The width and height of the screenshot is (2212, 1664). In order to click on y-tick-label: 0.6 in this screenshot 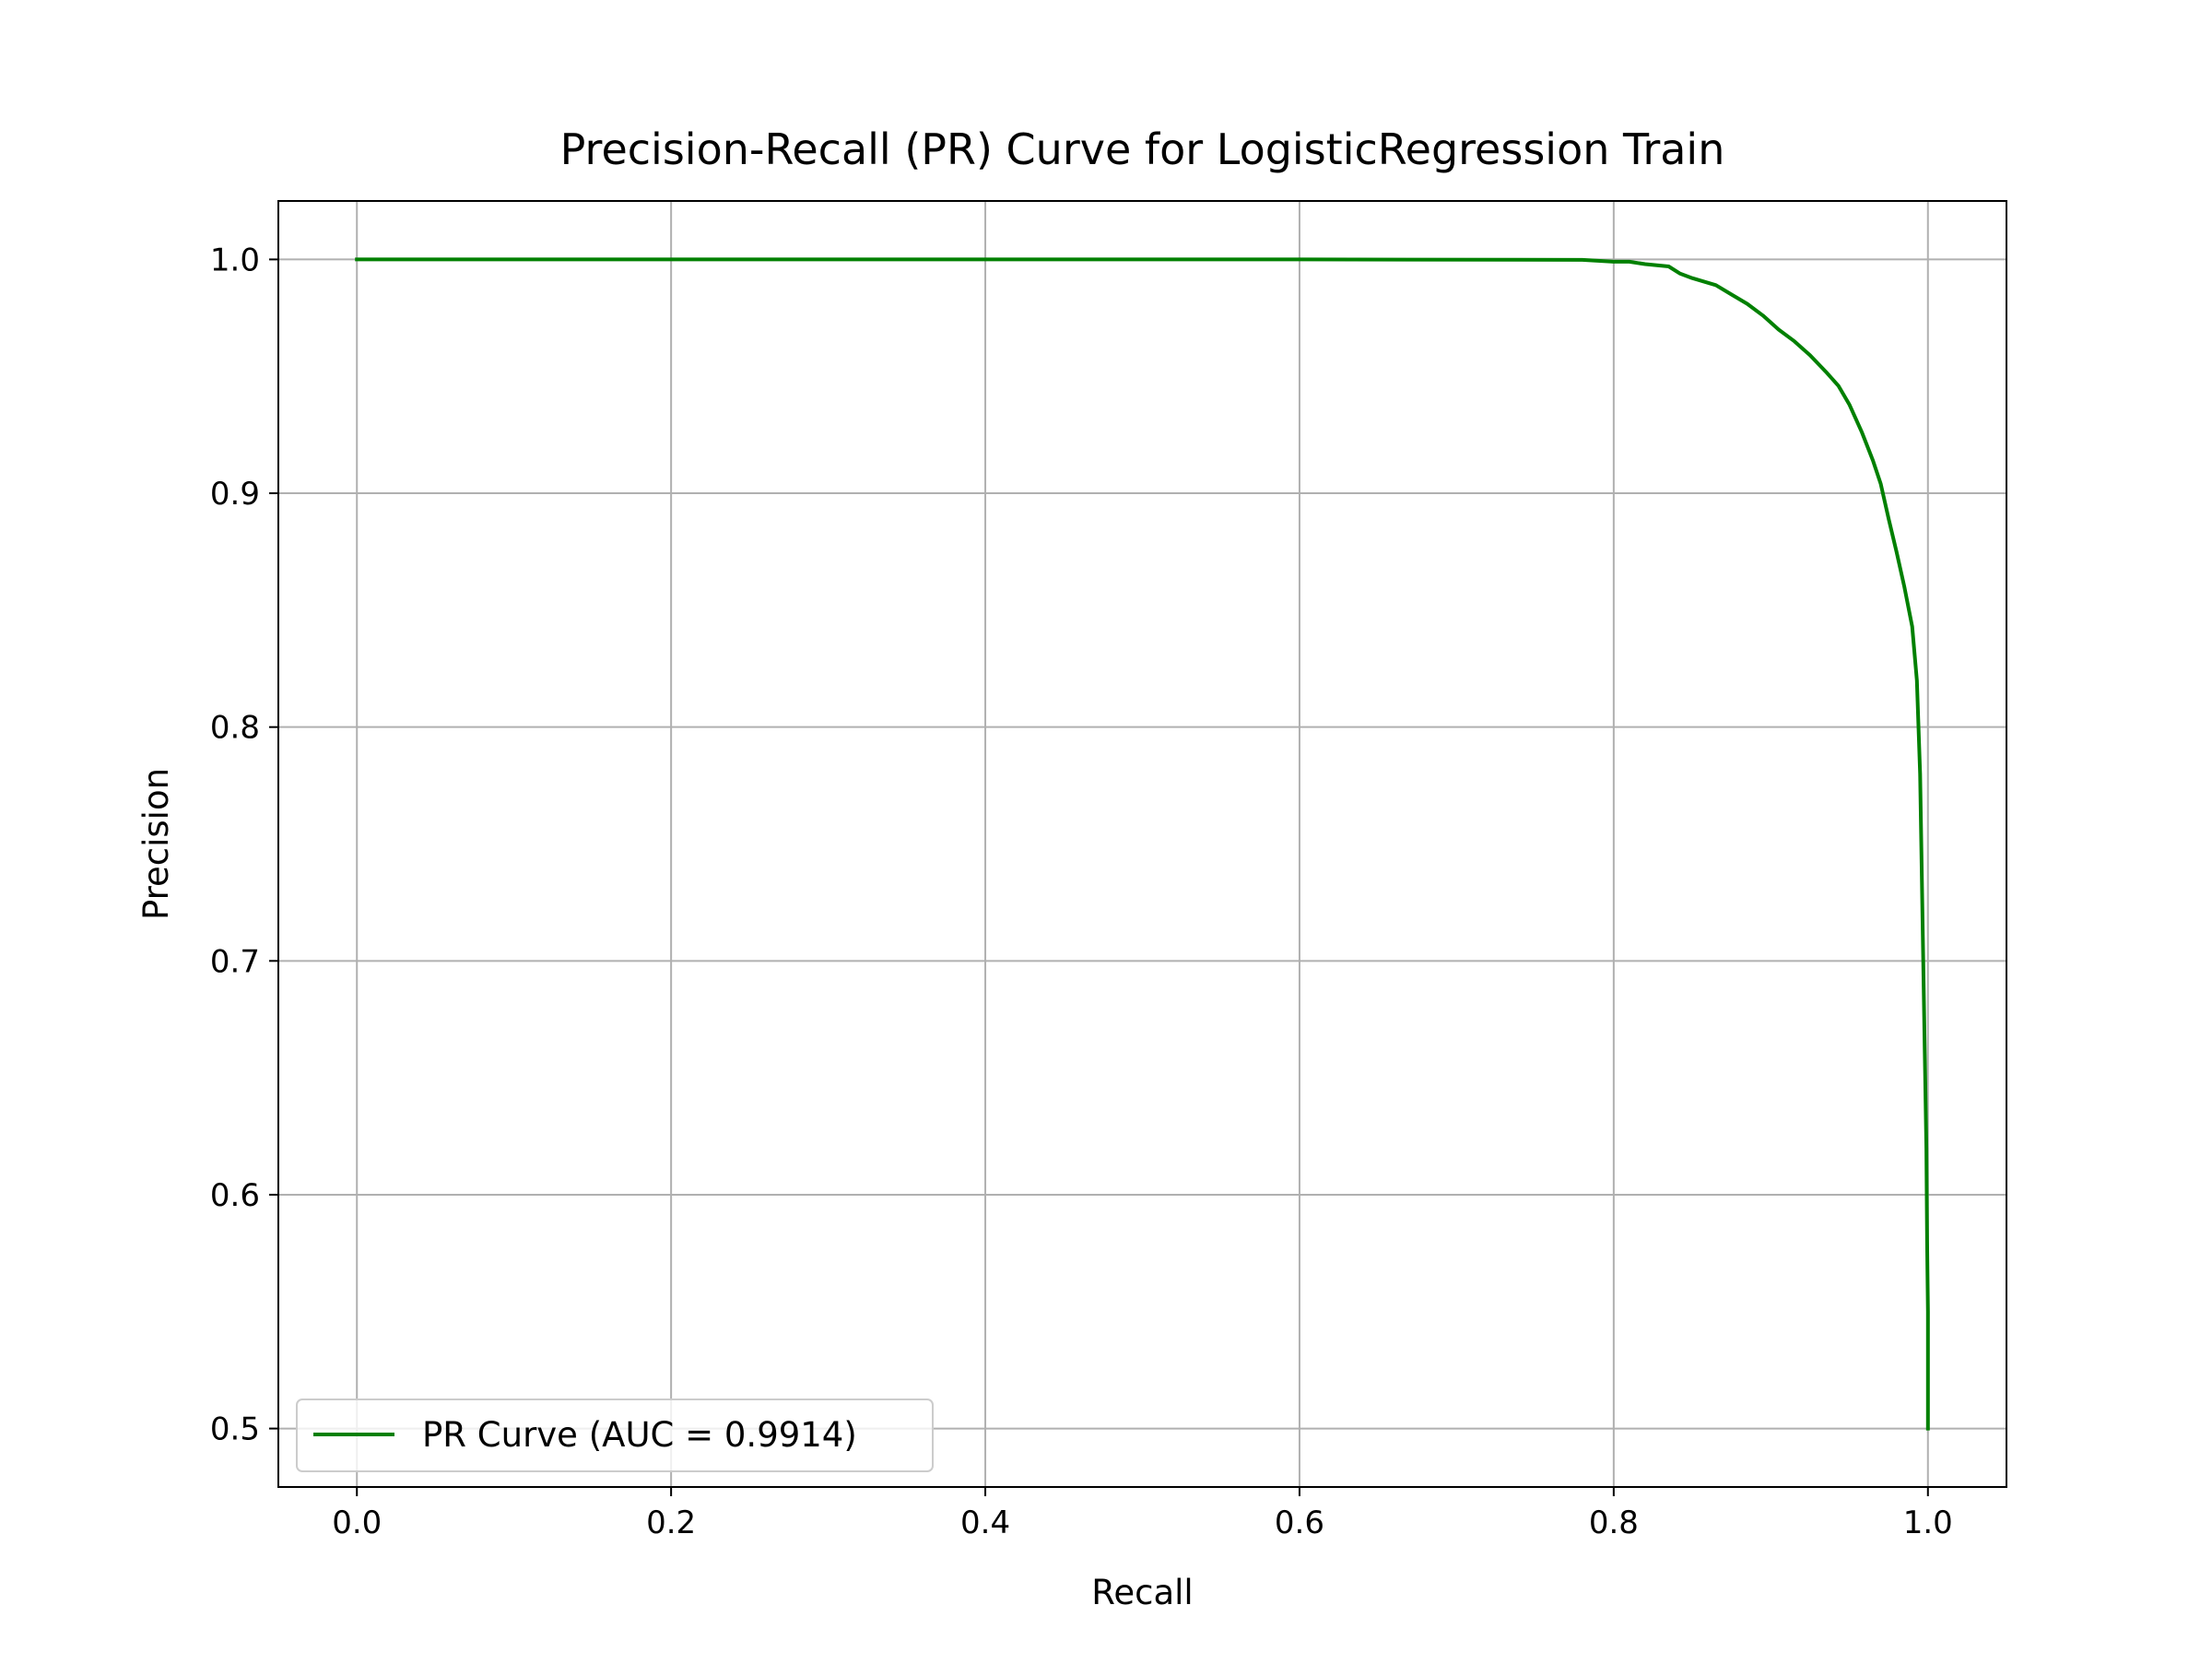, I will do `click(235, 1195)`.